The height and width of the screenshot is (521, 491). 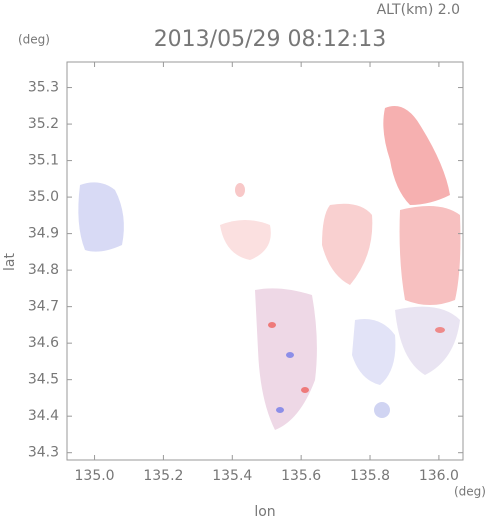 I want to click on y-axis-label: lat, so click(x=10, y=262).